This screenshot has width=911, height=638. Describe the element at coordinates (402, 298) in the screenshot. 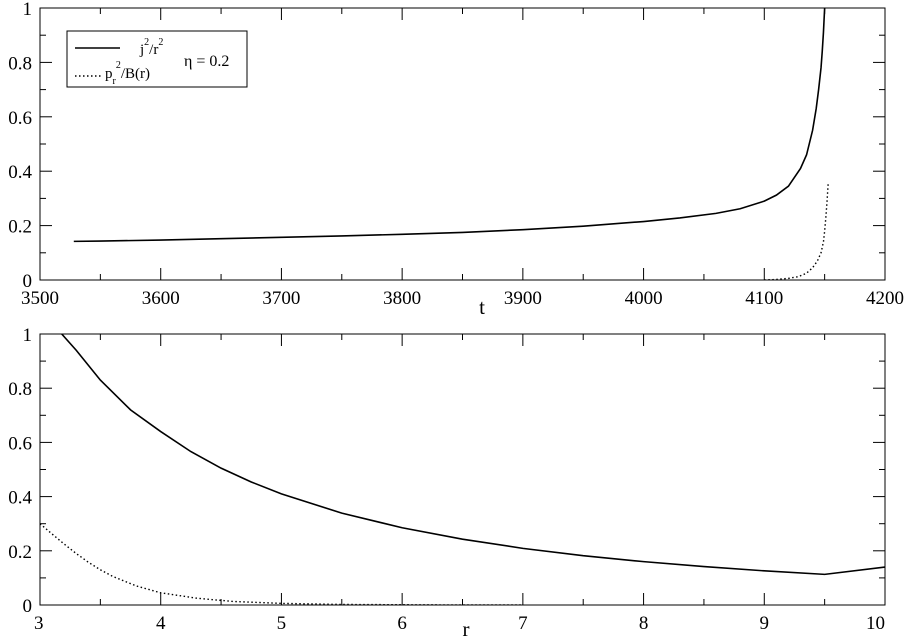

I see `x-tick-label: 3800` at that location.